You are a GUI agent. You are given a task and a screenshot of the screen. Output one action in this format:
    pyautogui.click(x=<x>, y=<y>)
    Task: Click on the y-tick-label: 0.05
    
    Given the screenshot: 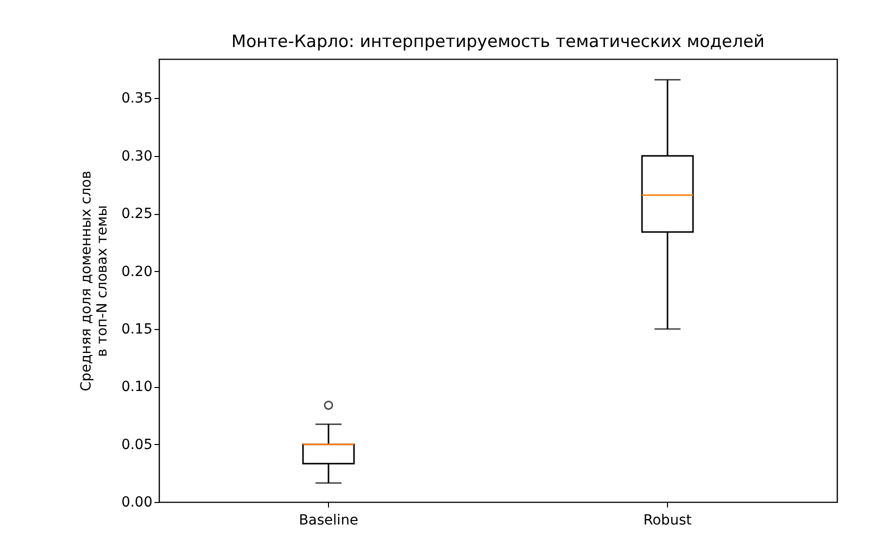 What is the action you would take?
    pyautogui.click(x=136, y=444)
    